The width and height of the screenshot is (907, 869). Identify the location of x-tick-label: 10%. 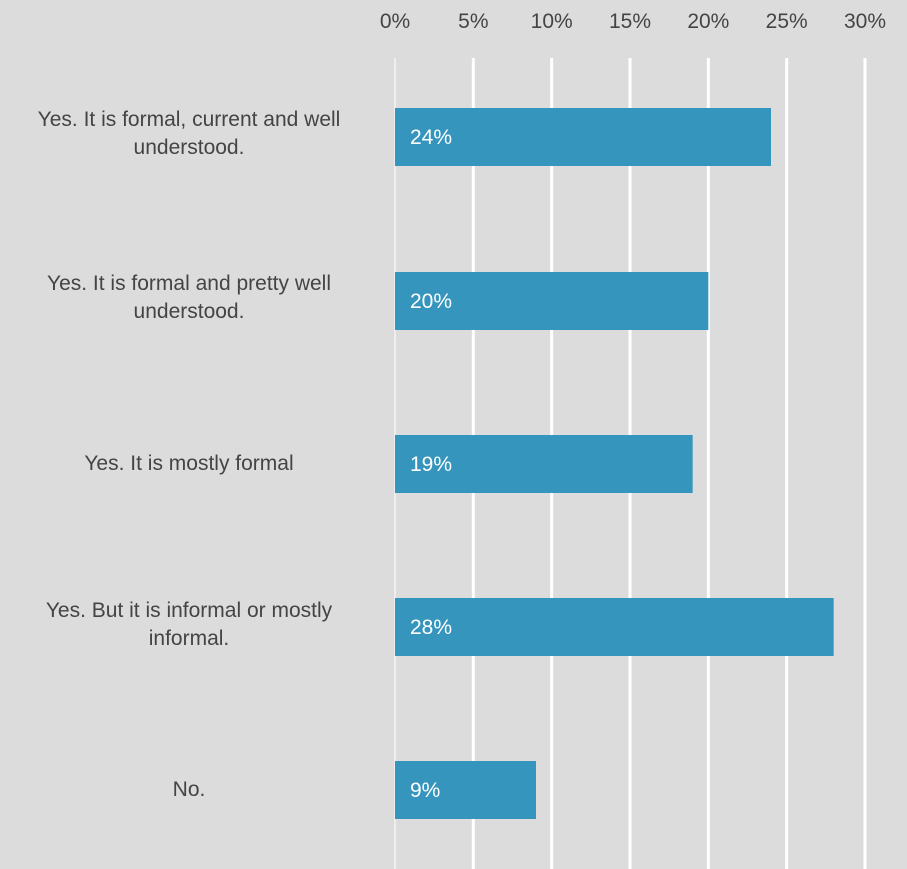
(552, 21).